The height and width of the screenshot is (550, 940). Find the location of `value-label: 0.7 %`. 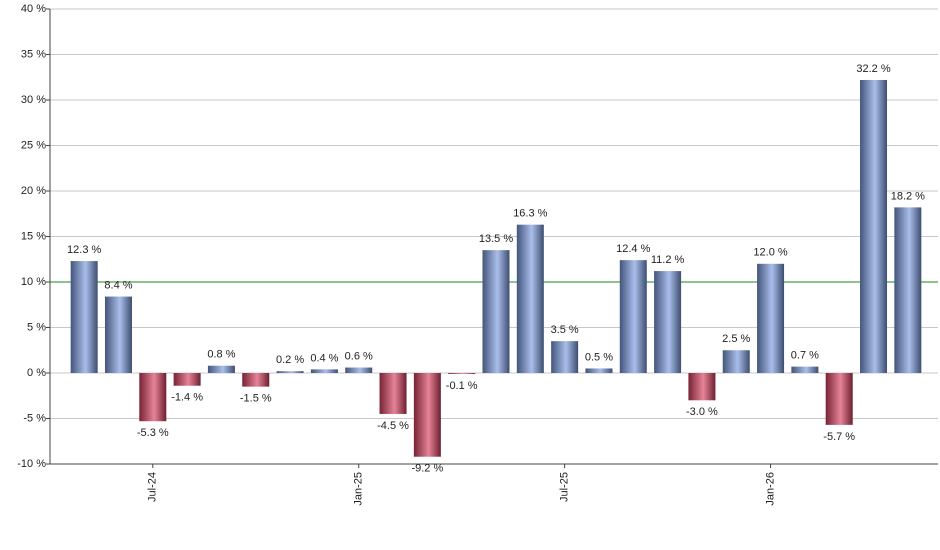

value-label: 0.7 % is located at coordinates (805, 356).